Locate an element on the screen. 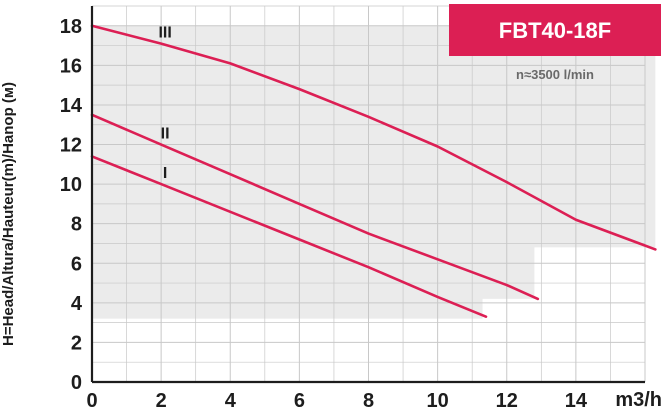 The image size is (667, 420). y-axis-label: H=Head/Altura/Hauteur(m)/Hanop (м) is located at coordinates (8, 214).